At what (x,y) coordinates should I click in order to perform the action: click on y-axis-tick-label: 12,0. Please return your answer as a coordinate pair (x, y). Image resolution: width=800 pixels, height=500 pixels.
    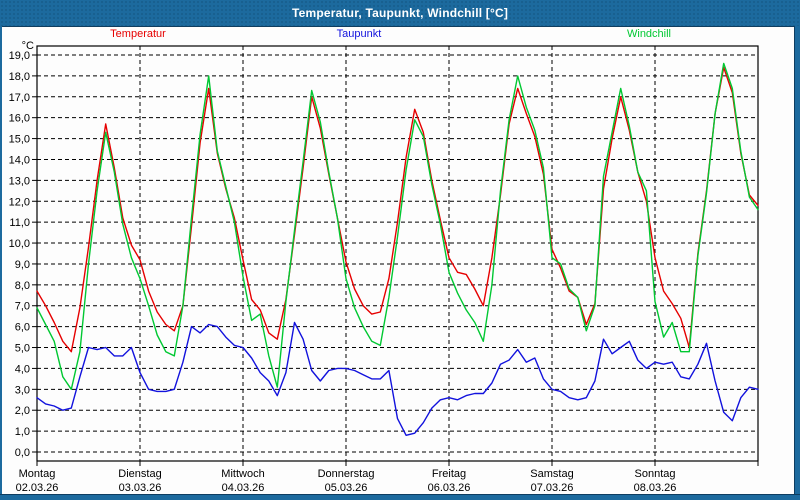
    Looking at the image, I should click on (19, 202).